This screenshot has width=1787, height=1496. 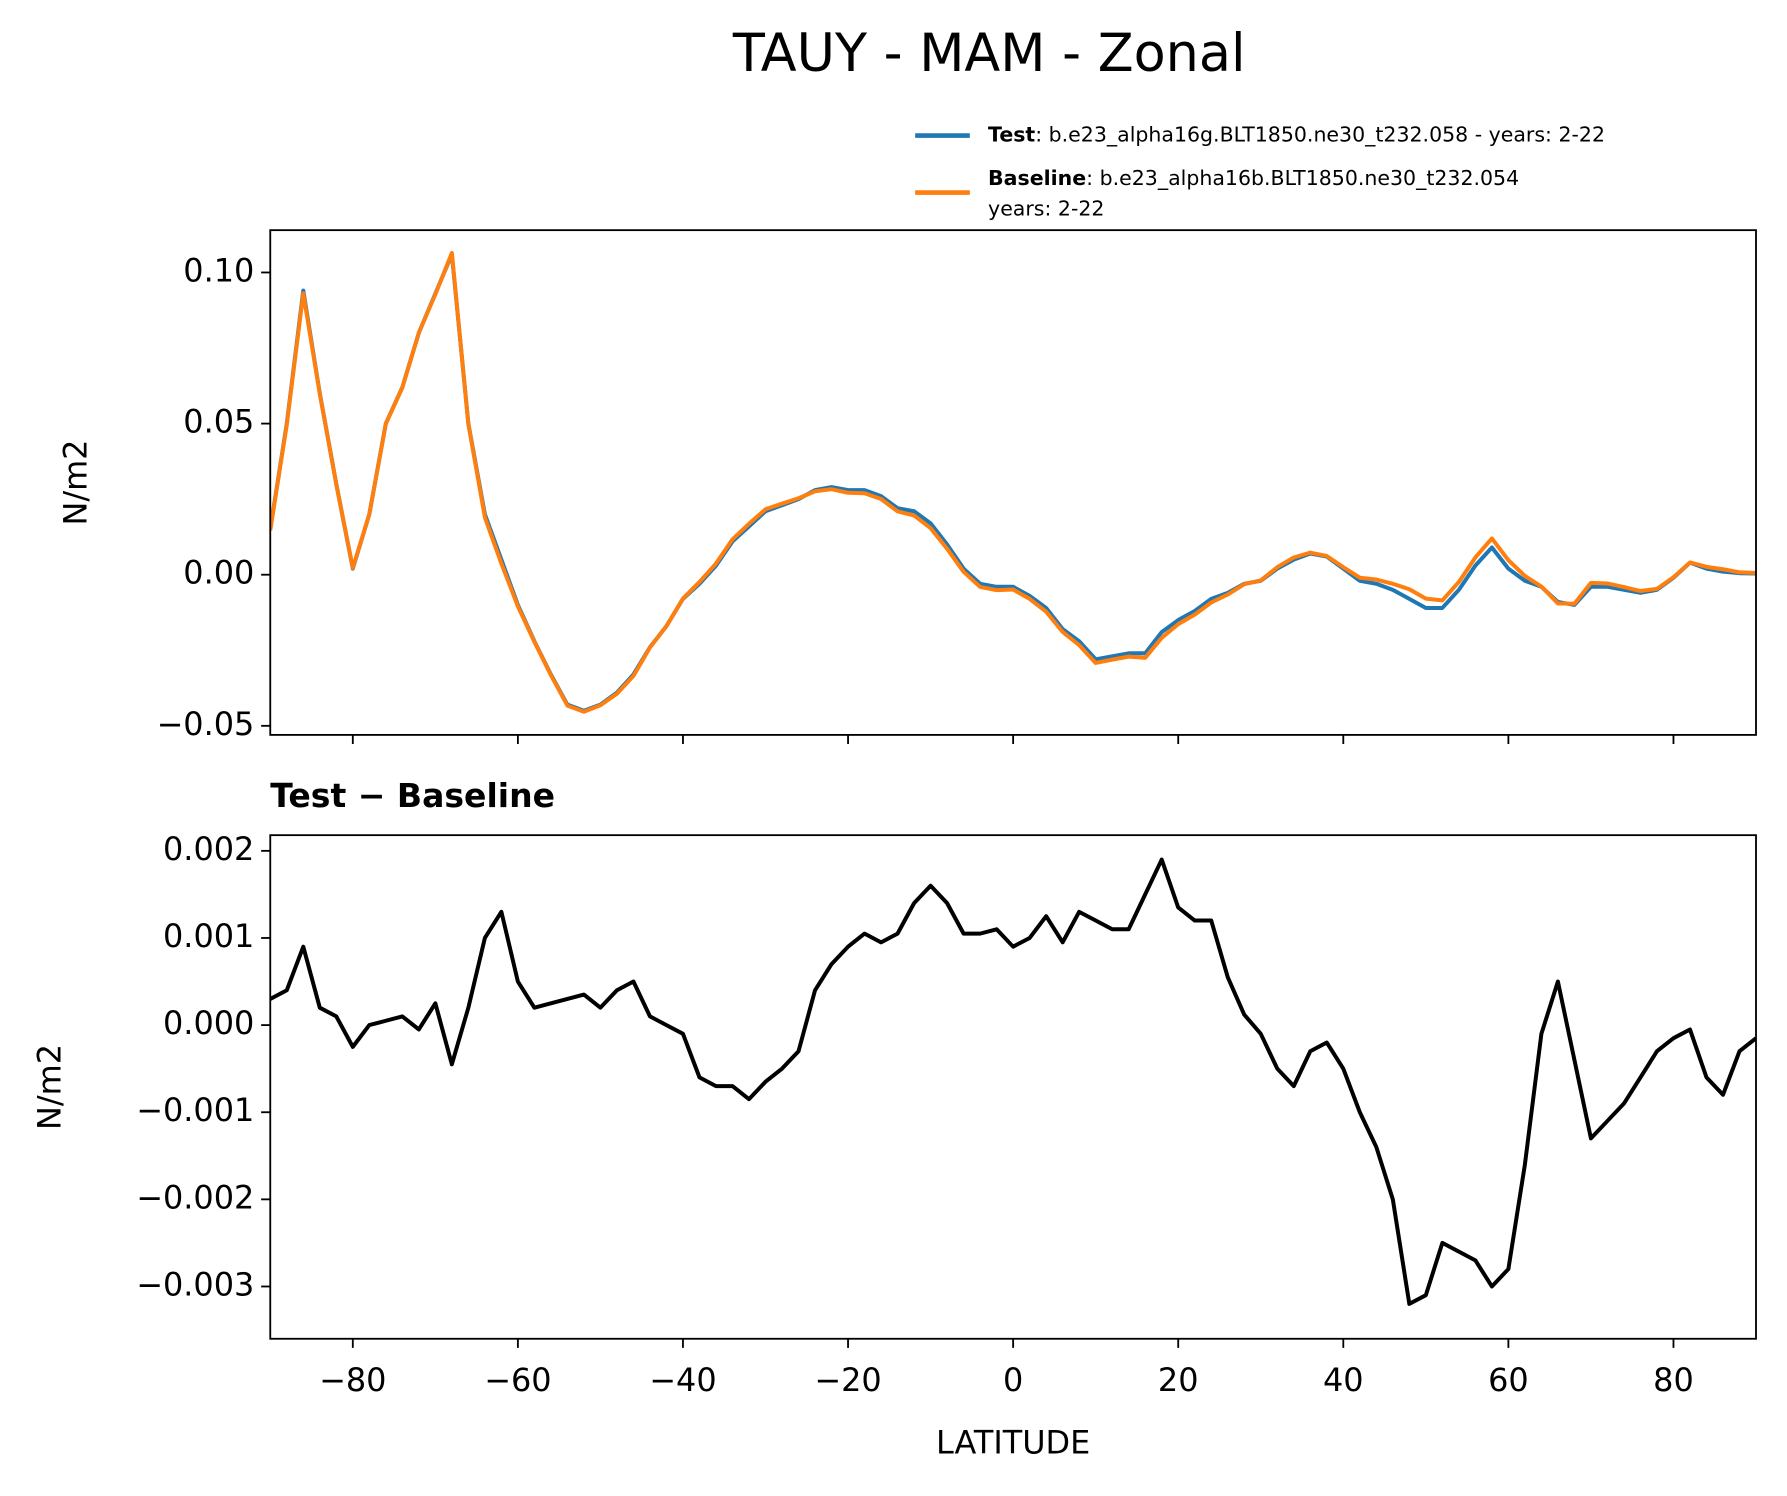 I want to click on y-tick-label: 0.00, so click(x=218, y=573).